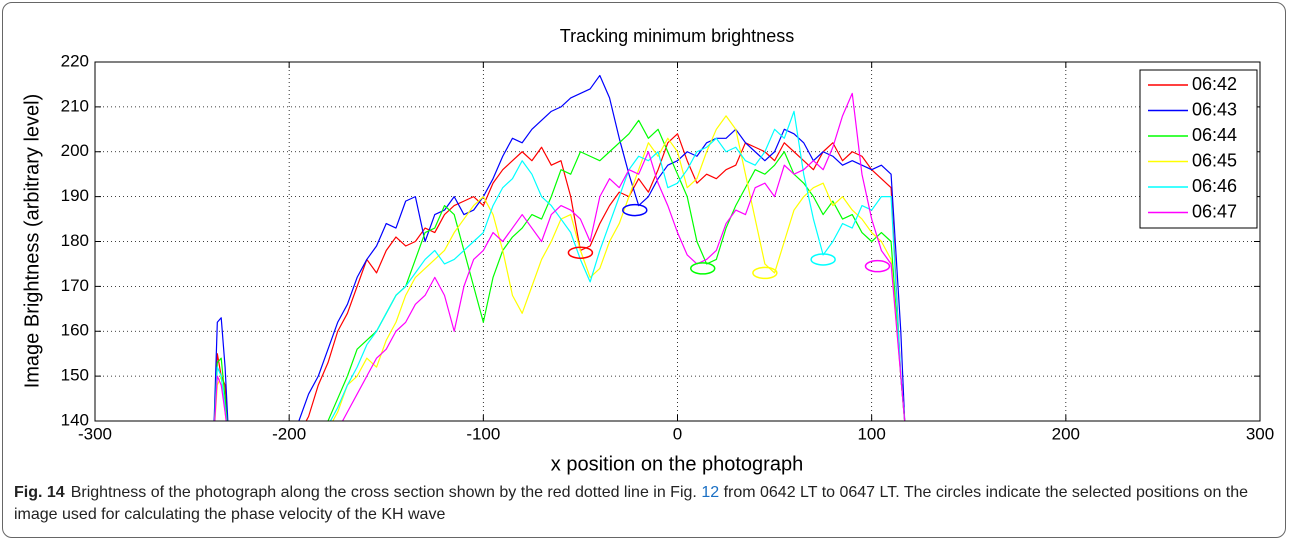 Image resolution: width=1290 pixels, height=542 pixels. I want to click on x-tick-label: 0, so click(677, 433).